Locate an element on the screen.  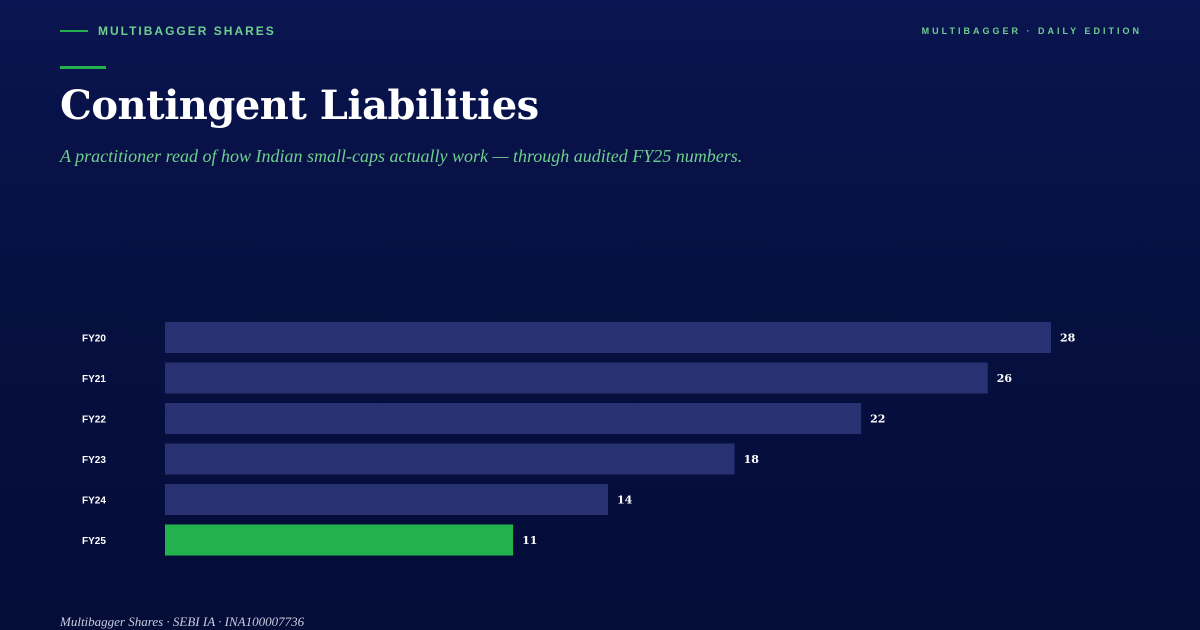
value-label-fy24: 14 is located at coordinates (625, 500).